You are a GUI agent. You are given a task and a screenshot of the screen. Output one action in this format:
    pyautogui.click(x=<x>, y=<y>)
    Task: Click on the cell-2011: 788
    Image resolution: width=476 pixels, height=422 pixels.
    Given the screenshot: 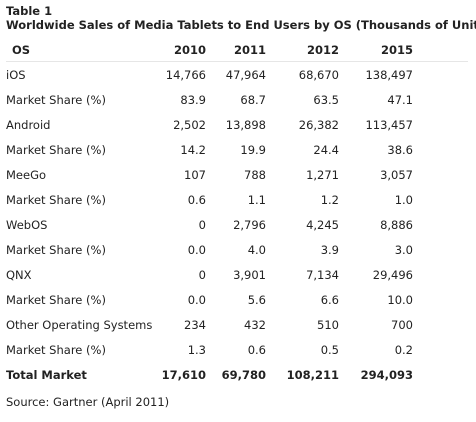 What is the action you would take?
    pyautogui.click(x=255, y=174)
    